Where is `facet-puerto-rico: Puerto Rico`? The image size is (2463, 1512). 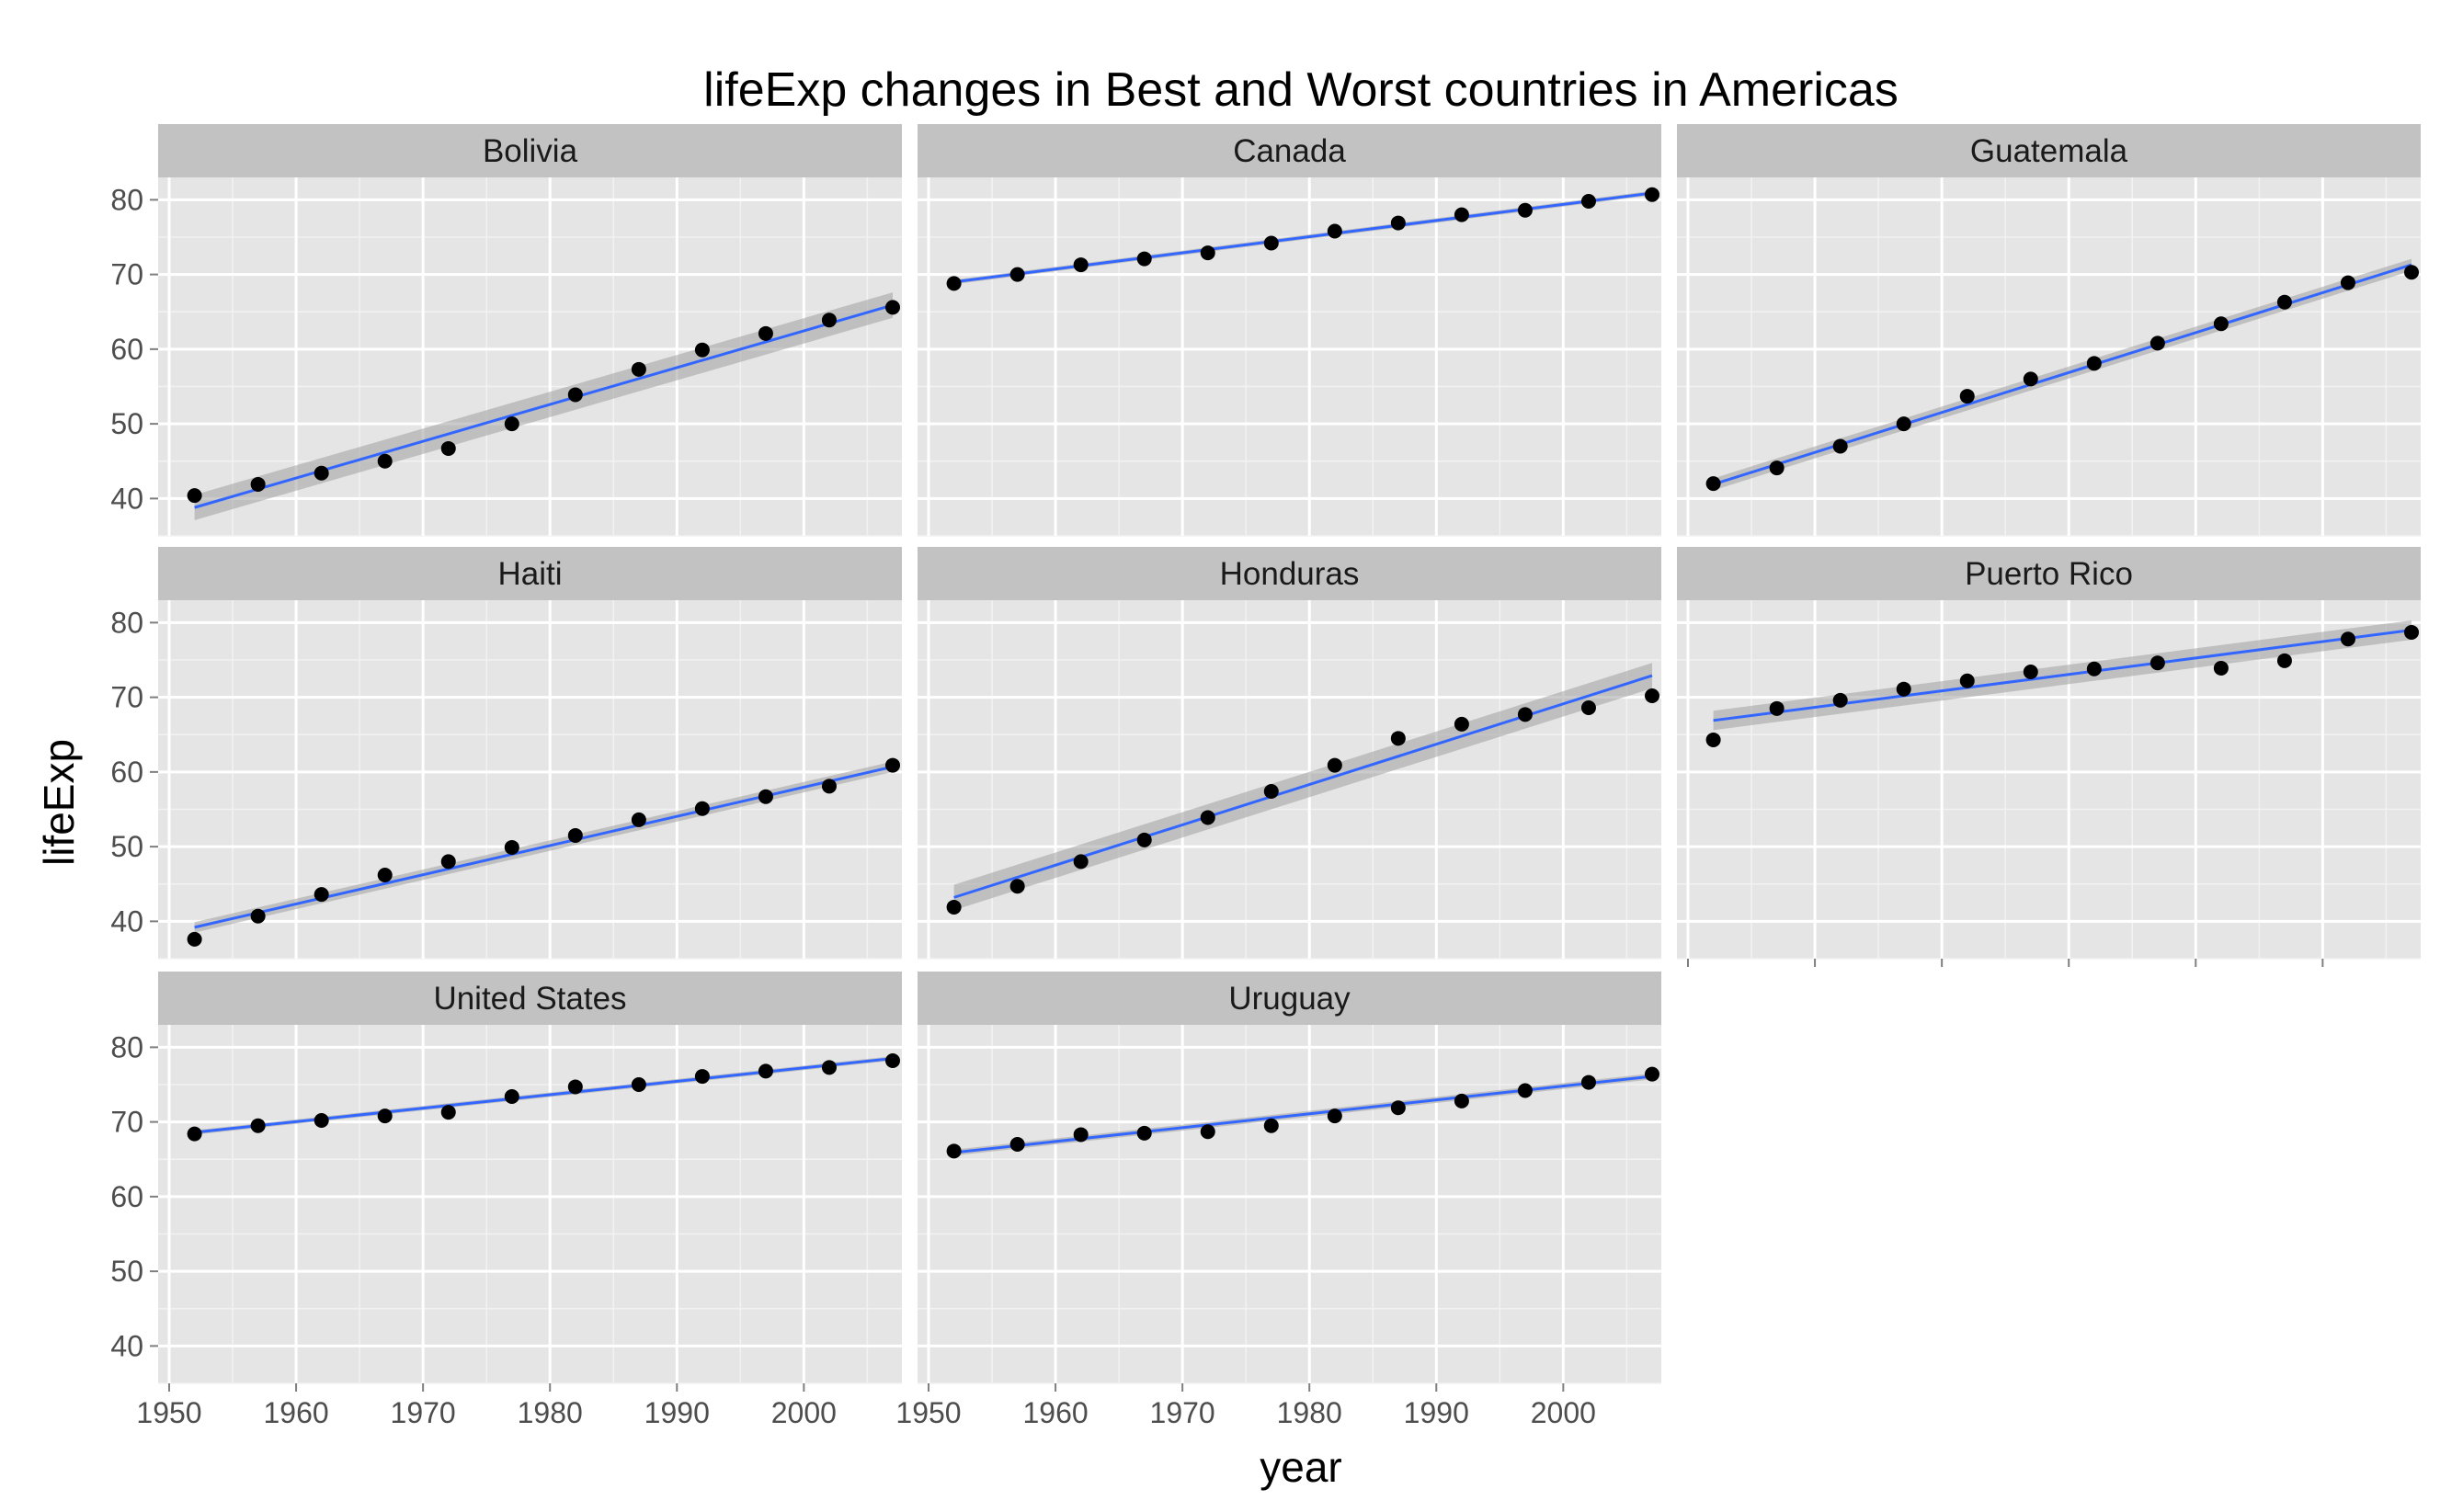 facet-puerto-rico: Puerto Rico is located at coordinates (2049, 757).